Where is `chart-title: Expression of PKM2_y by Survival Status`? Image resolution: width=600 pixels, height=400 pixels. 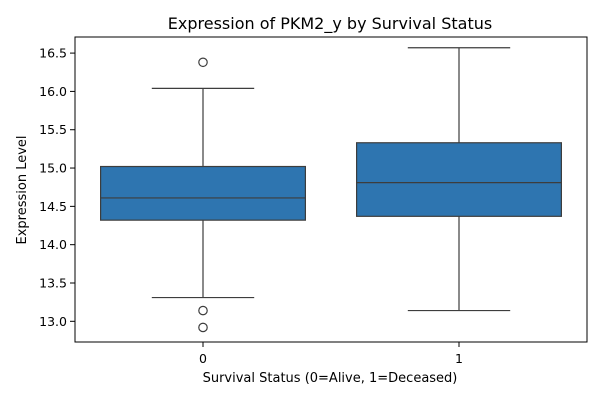
chart-title: Expression of PKM2_y by Survival Status is located at coordinates (330, 24).